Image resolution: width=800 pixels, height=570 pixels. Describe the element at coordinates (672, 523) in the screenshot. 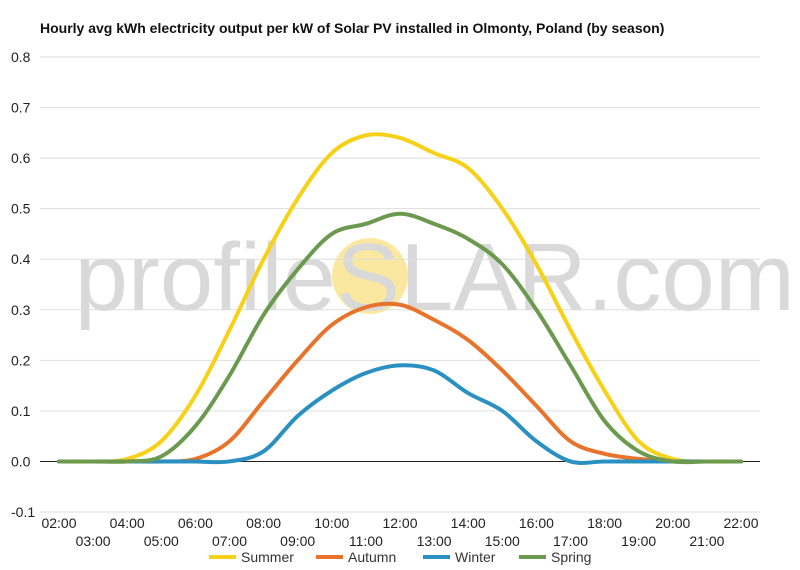

I see `x-tick-label: 20:00` at that location.